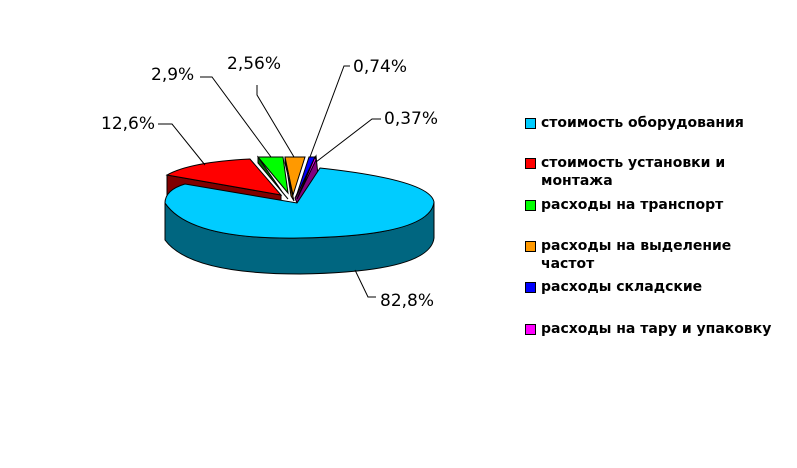 This screenshot has height=468, width=797. Describe the element at coordinates (236, 117) in the screenshot. I see `leader-line-transport` at that location.